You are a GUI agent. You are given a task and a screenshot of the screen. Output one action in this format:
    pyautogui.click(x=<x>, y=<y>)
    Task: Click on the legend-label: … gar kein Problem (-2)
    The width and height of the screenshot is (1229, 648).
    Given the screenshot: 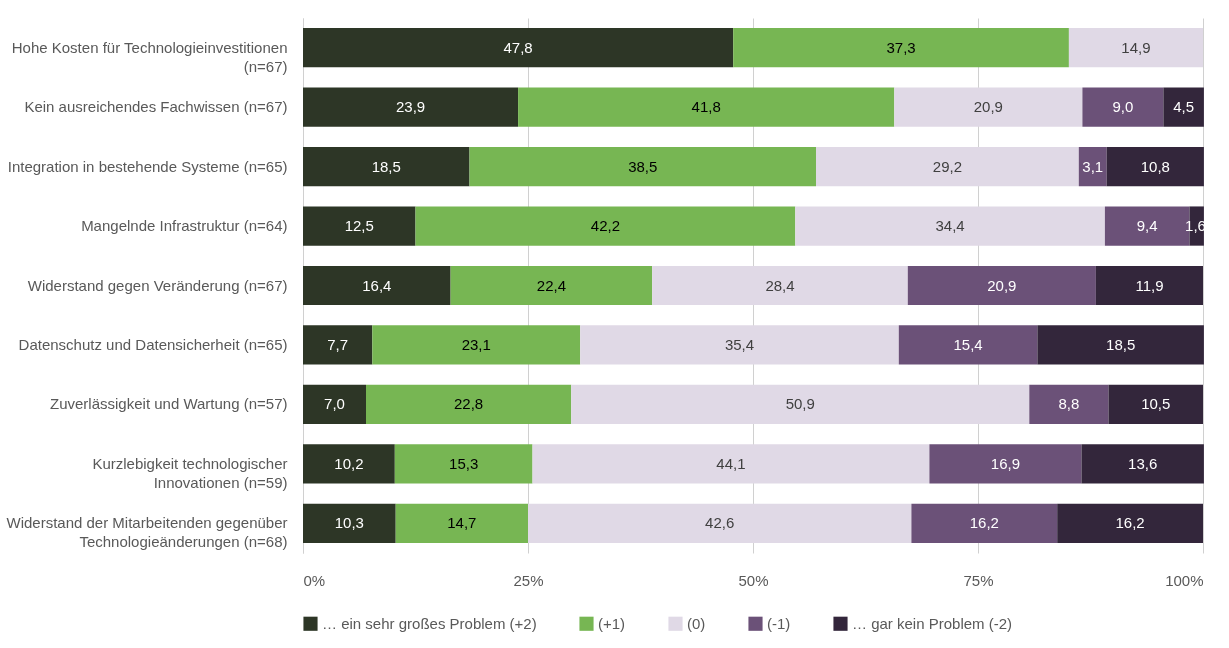 What is the action you would take?
    pyautogui.click(x=932, y=623)
    